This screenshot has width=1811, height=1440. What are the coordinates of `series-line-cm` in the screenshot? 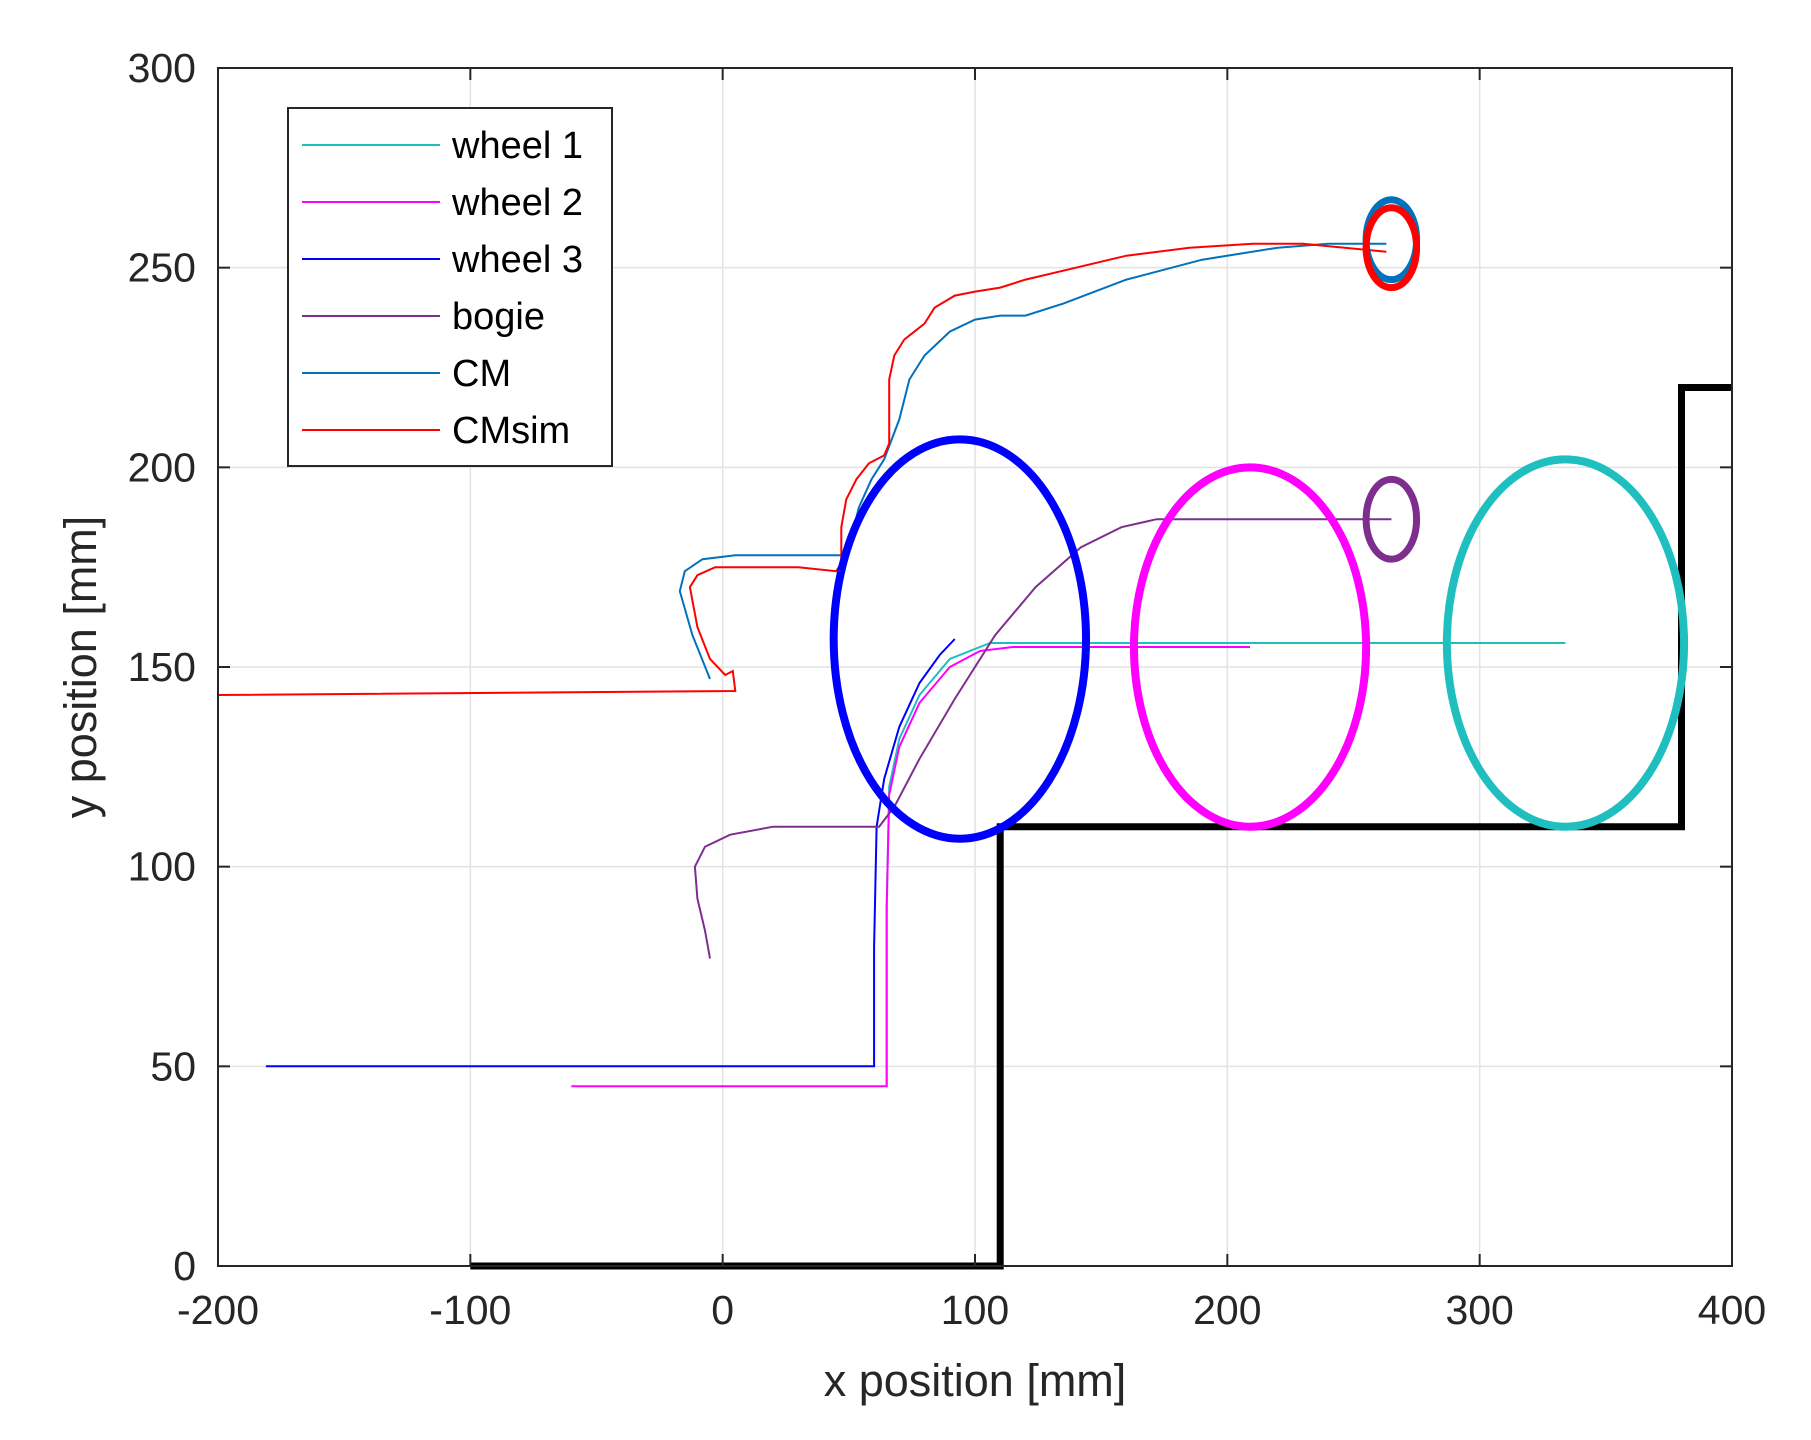 It's located at (1032, 461).